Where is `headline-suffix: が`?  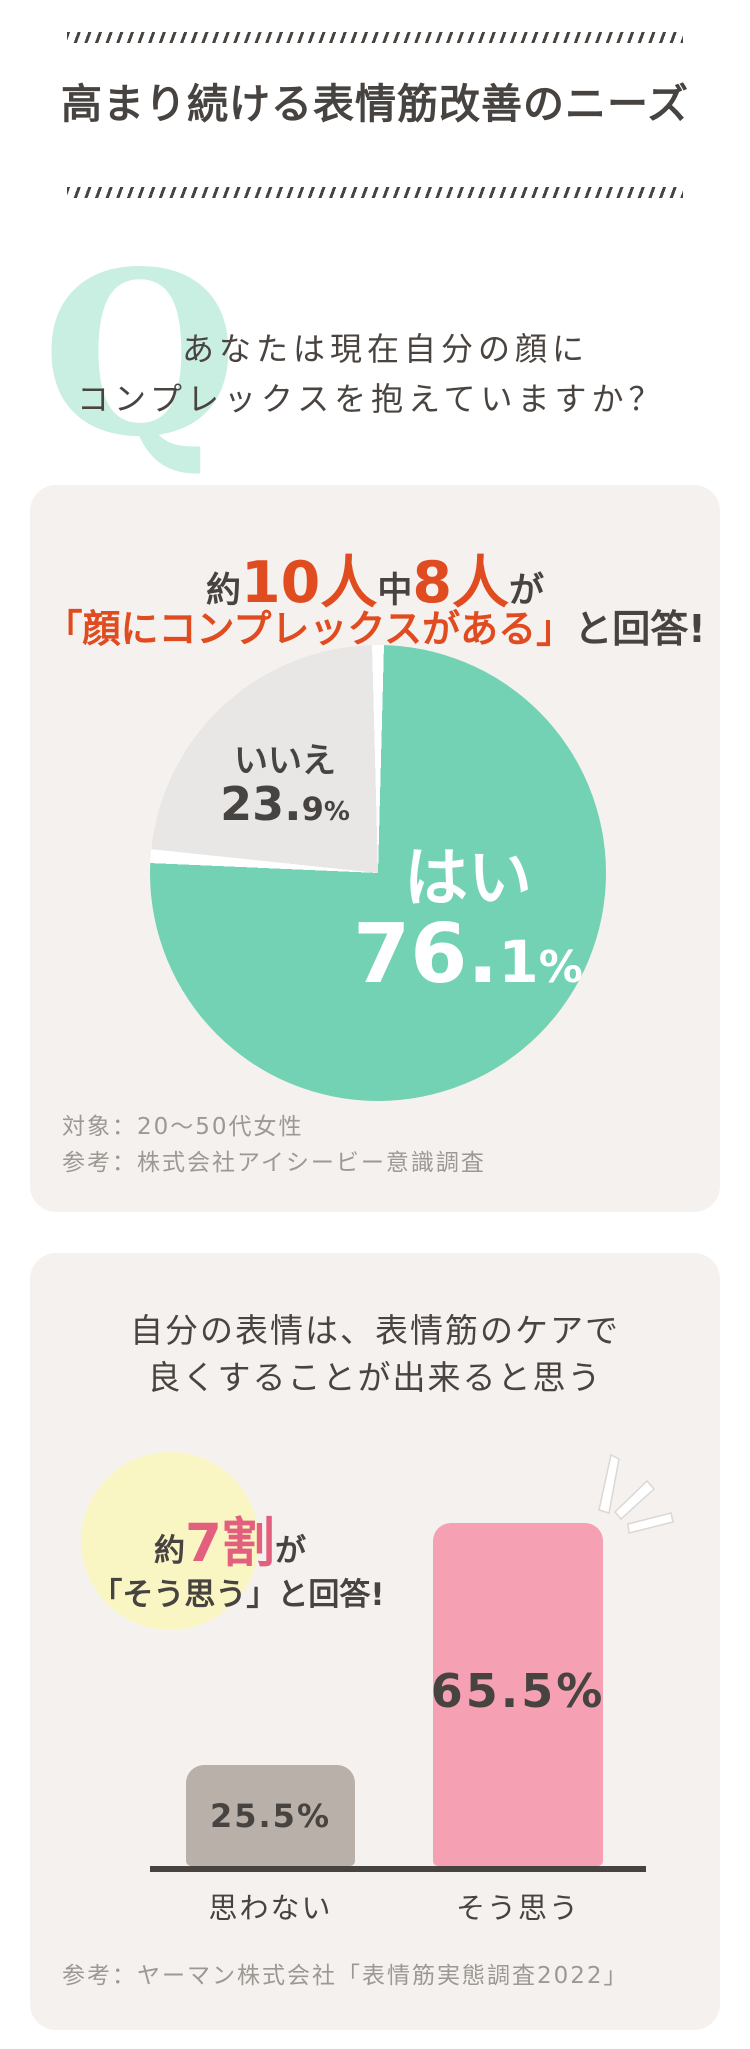
headline-suffix: が is located at coordinates (527, 591).